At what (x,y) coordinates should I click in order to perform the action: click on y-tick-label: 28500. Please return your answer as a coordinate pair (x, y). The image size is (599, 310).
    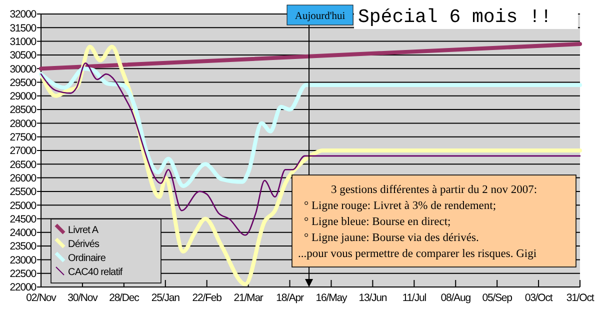
    Looking at the image, I should click on (23, 110).